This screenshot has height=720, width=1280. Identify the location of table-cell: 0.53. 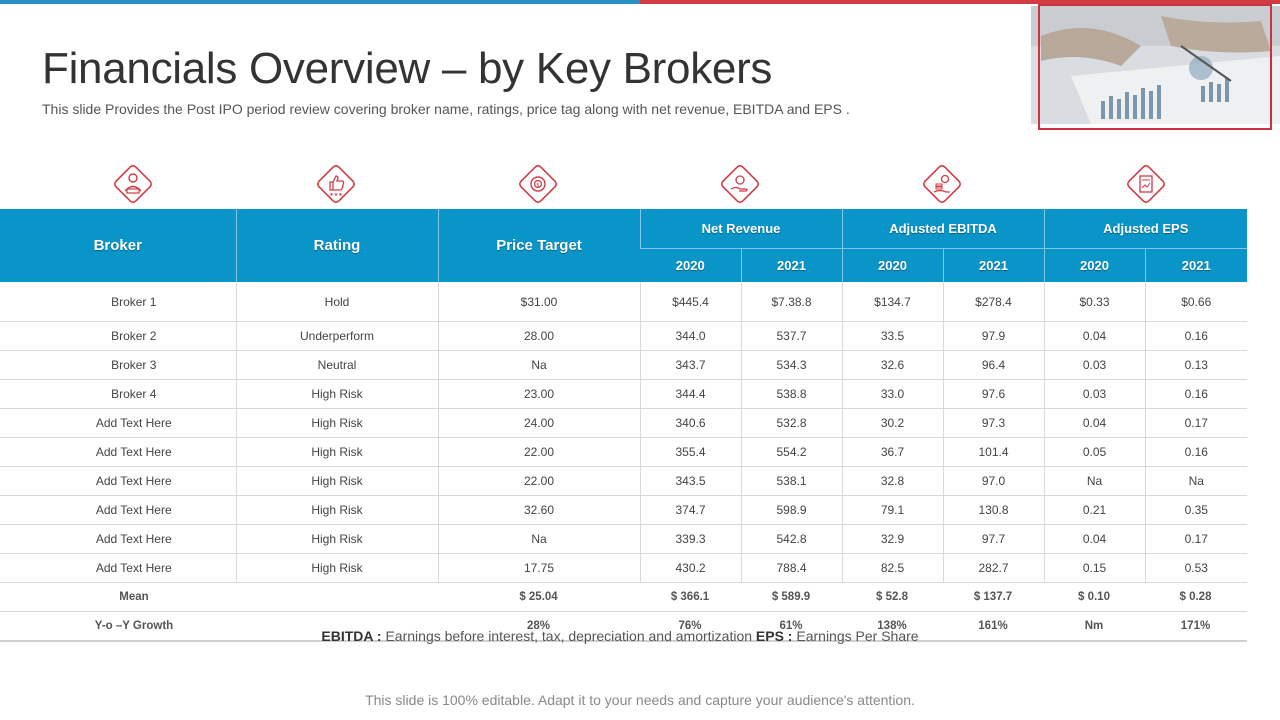
(1196, 568).